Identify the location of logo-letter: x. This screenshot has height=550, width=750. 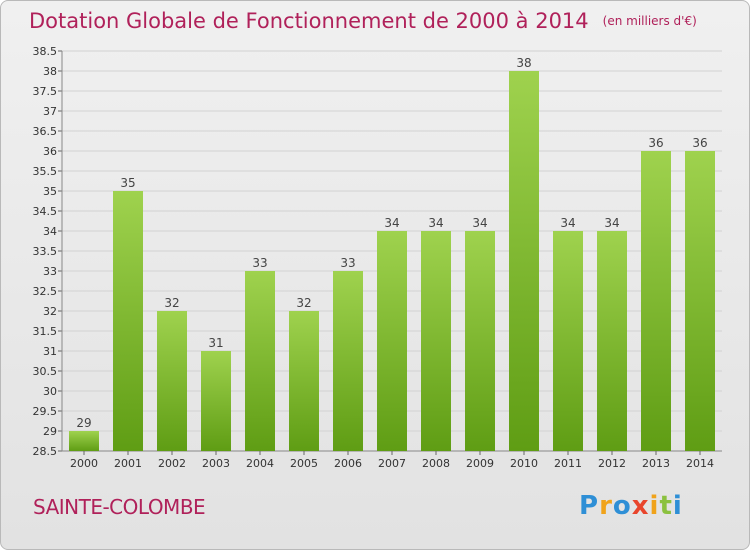
(640, 506).